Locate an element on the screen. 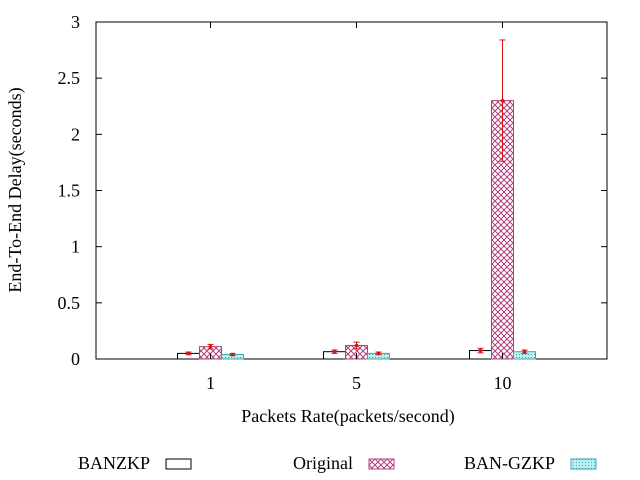 This screenshot has height=480, width=640. legend-label: Original is located at coordinates (323, 463).